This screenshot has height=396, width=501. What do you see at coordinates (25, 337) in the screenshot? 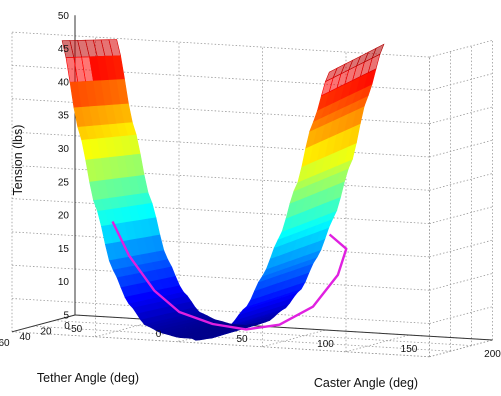
I see `y-tick-label: 40` at bounding box center [25, 337].